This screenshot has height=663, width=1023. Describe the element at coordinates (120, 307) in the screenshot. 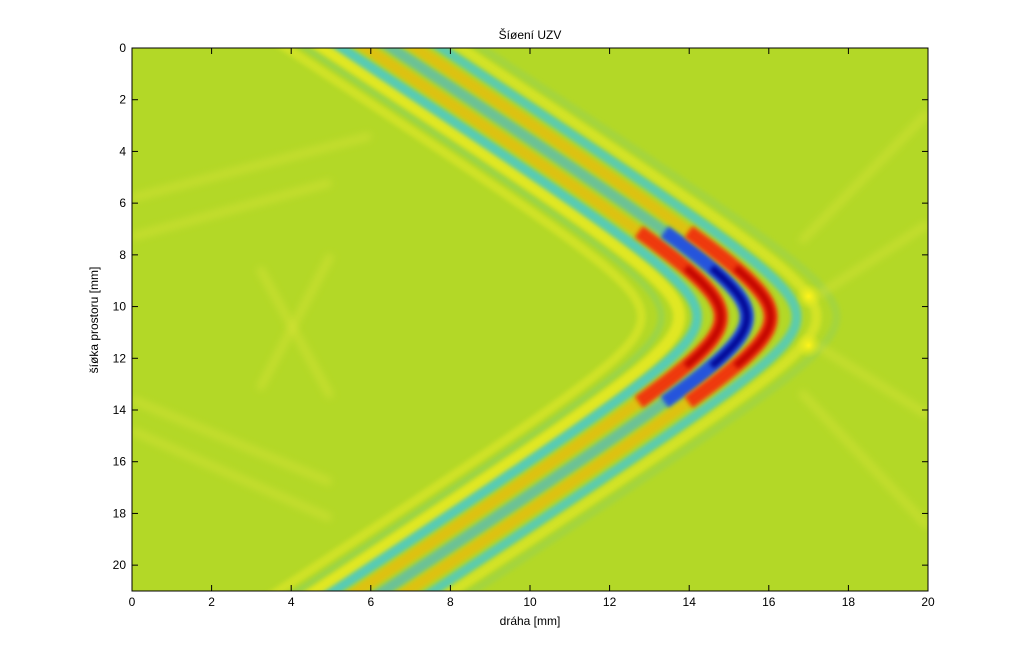

I see `y-tick-label: 10` at that location.